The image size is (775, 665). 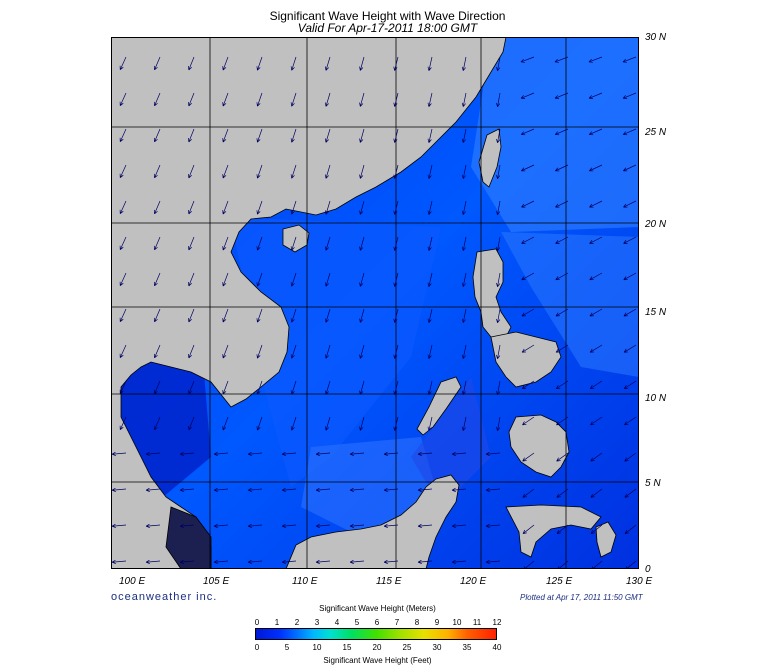 What do you see at coordinates (216, 581) in the screenshot?
I see `lon-label: 105 E` at bounding box center [216, 581].